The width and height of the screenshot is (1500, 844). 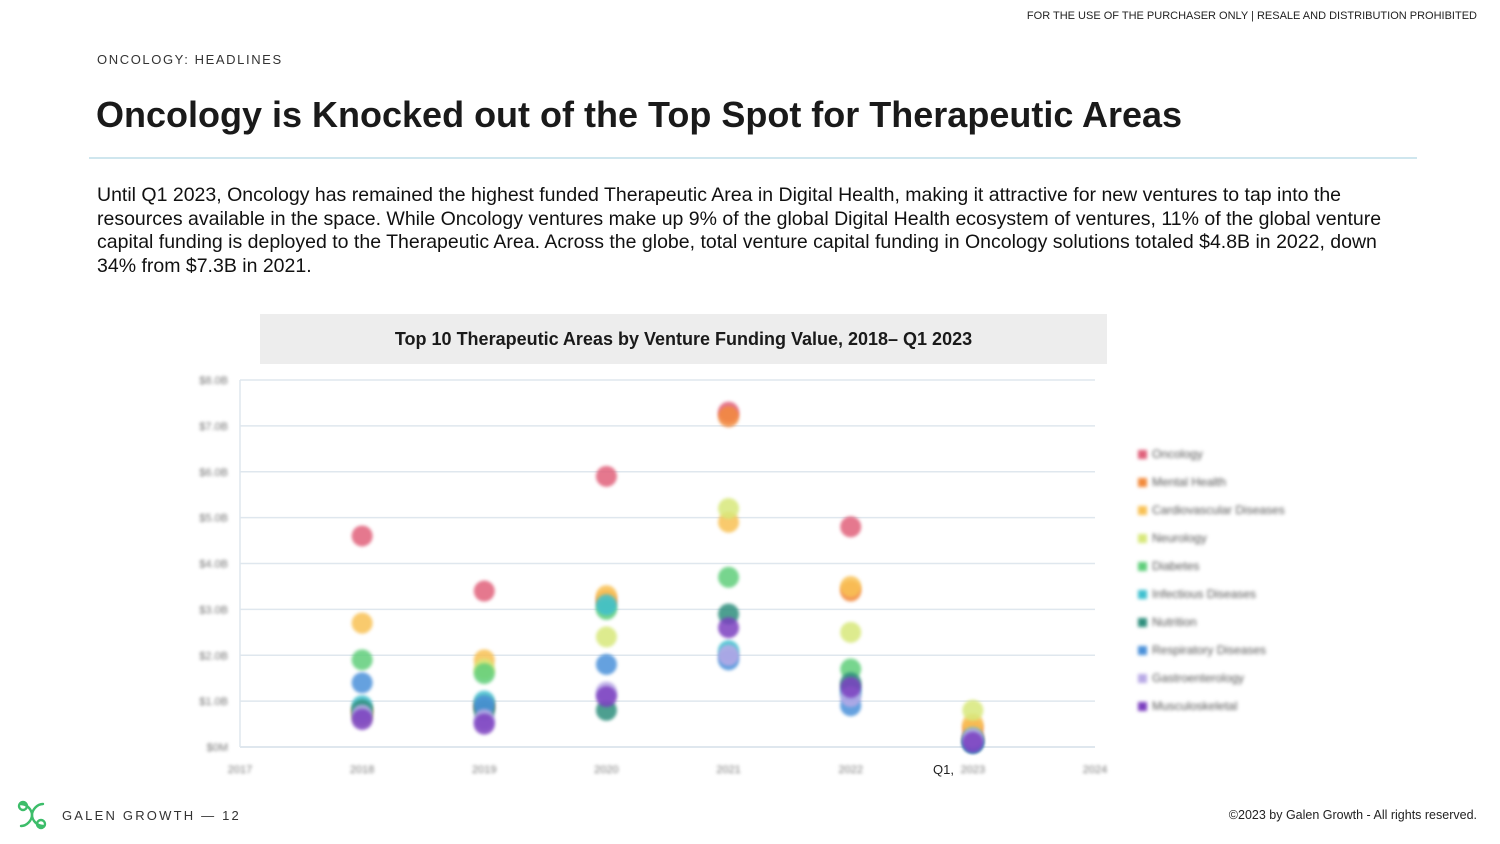 I want to click on legend-item: Nutrition, so click(x=1211, y=622).